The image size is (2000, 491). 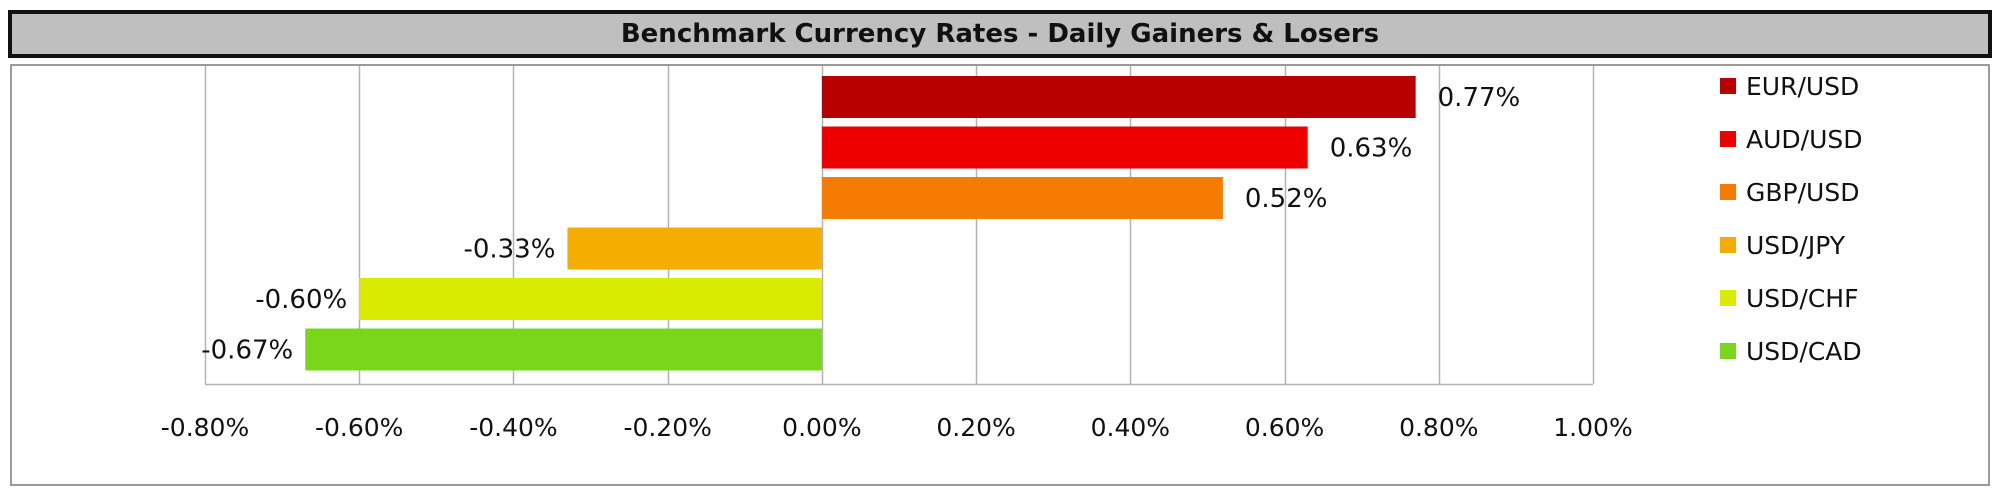 What do you see at coordinates (513, 427) in the screenshot?
I see `x-tick-label: -0.40%` at bounding box center [513, 427].